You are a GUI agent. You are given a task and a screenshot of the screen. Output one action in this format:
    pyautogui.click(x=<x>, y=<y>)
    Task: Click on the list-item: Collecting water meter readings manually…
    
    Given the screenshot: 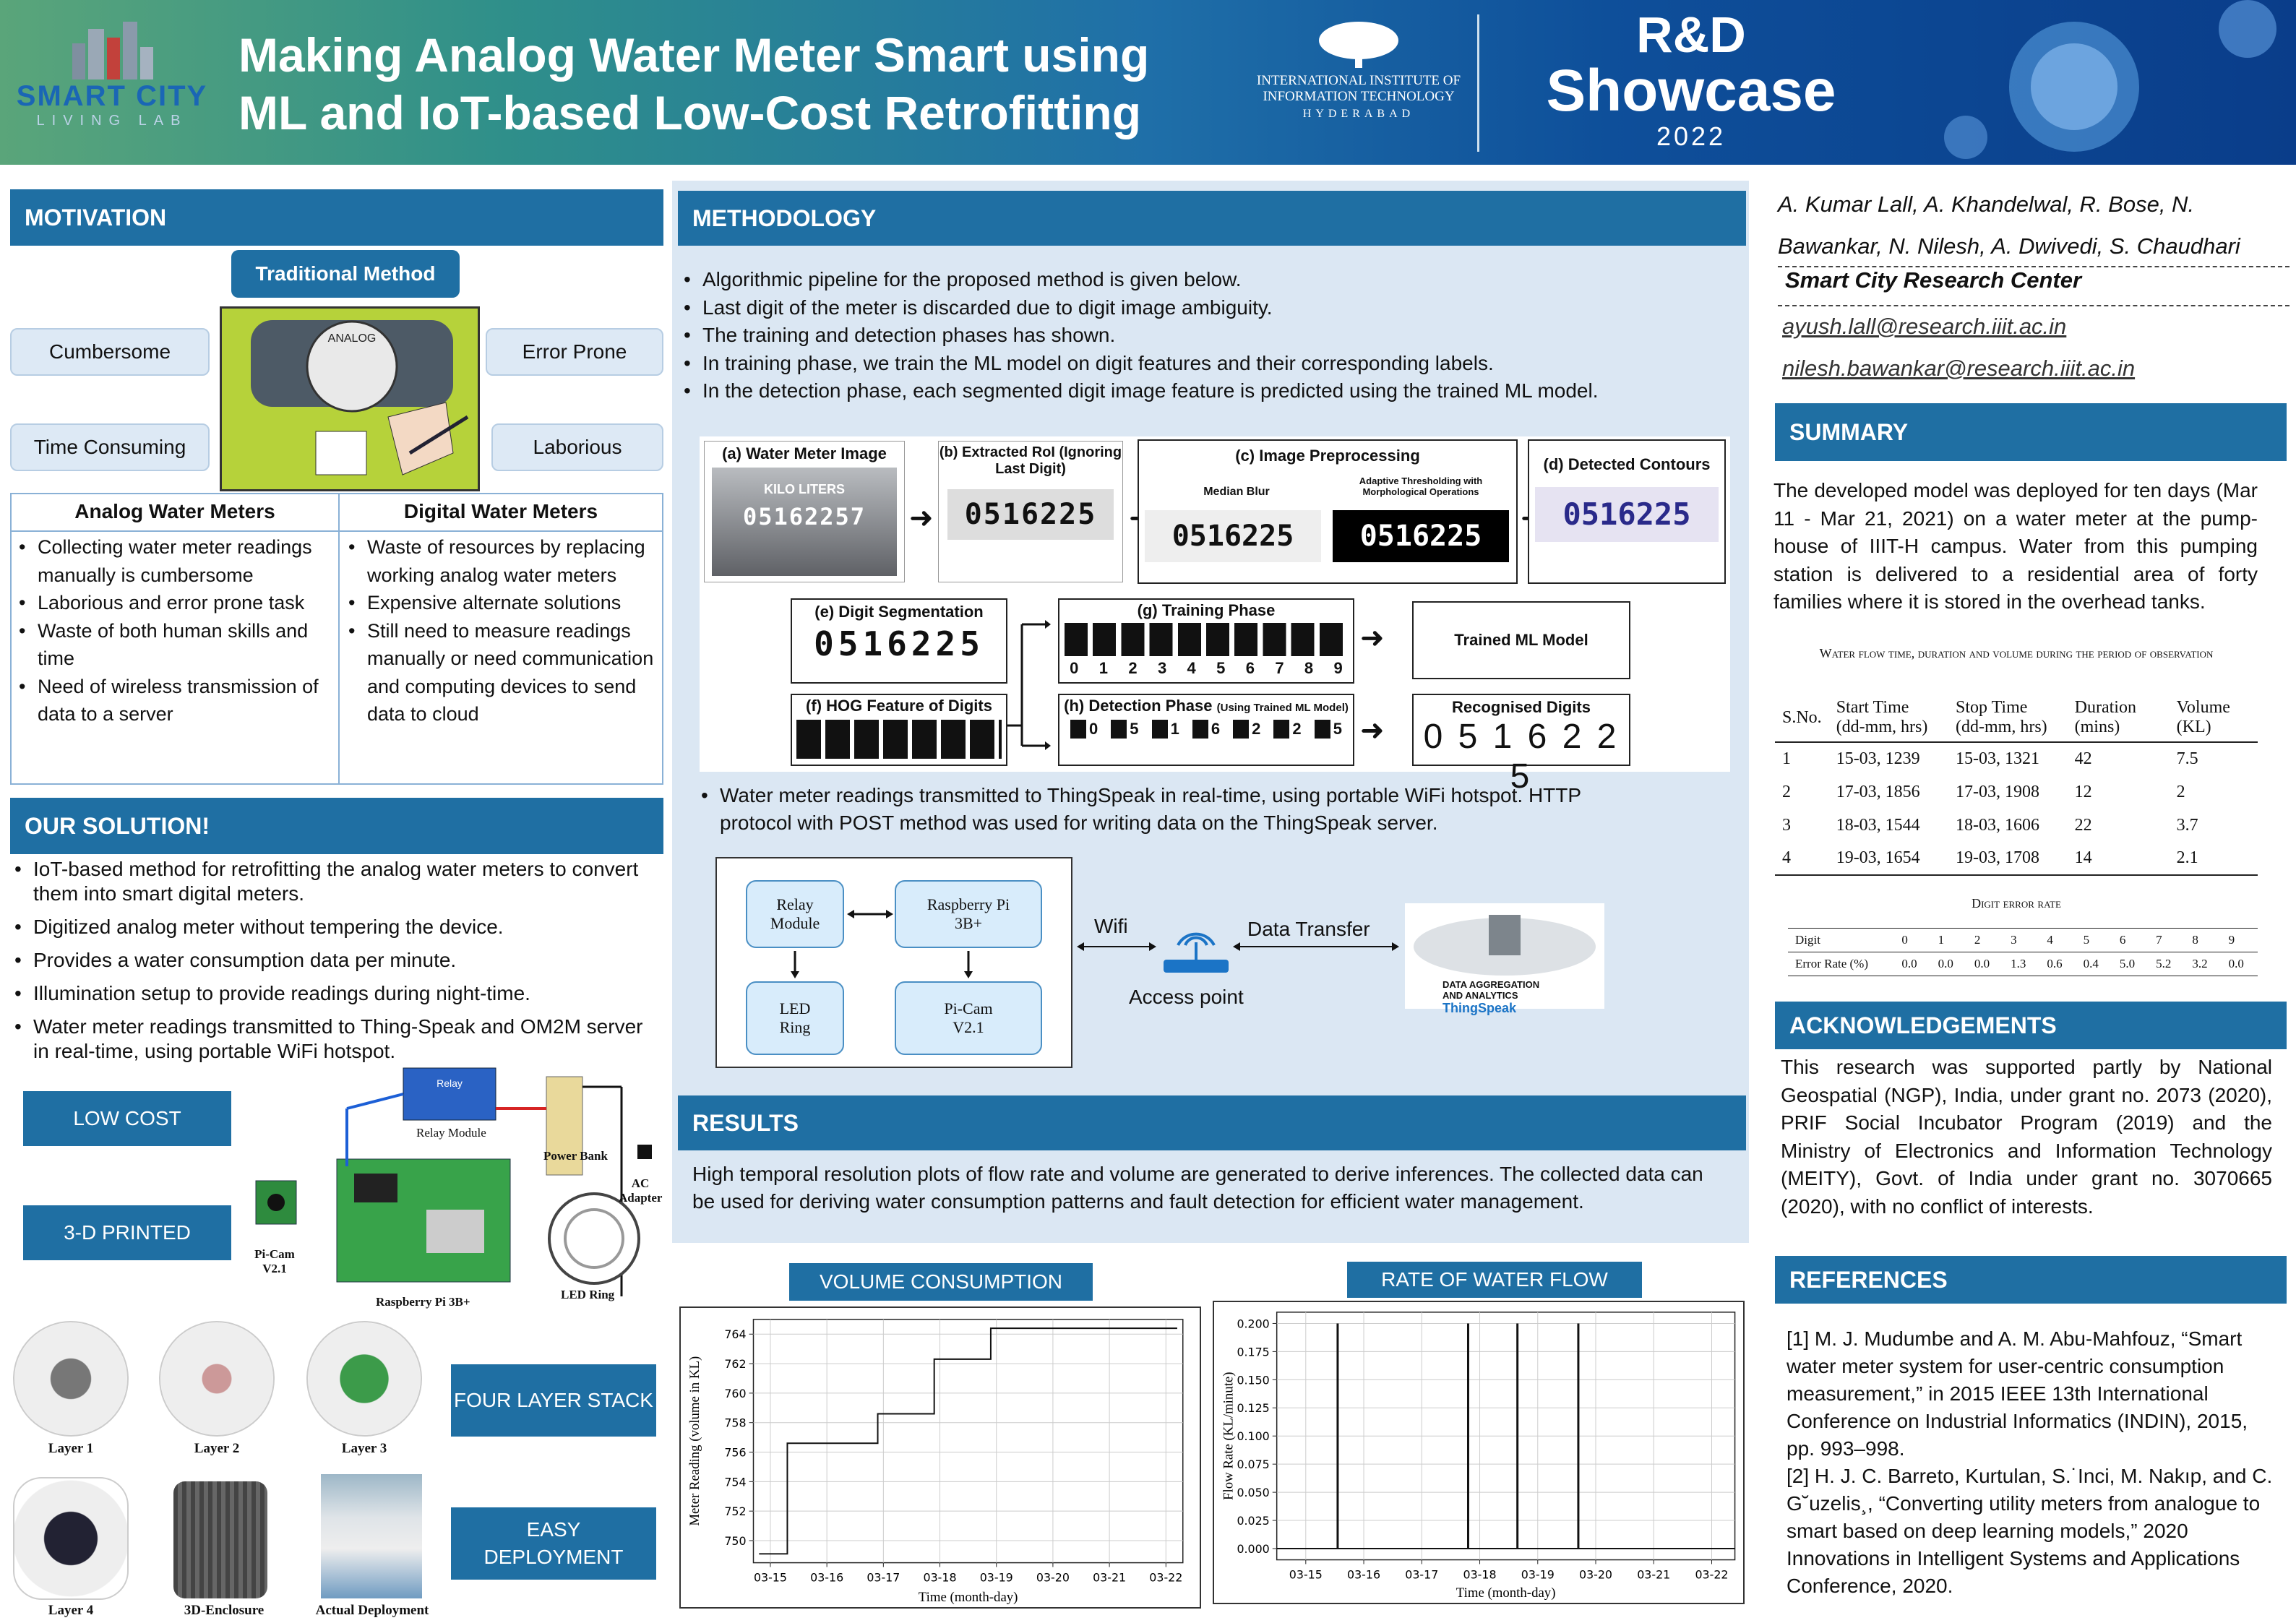 What is the action you would take?
    pyautogui.click(x=169, y=561)
    